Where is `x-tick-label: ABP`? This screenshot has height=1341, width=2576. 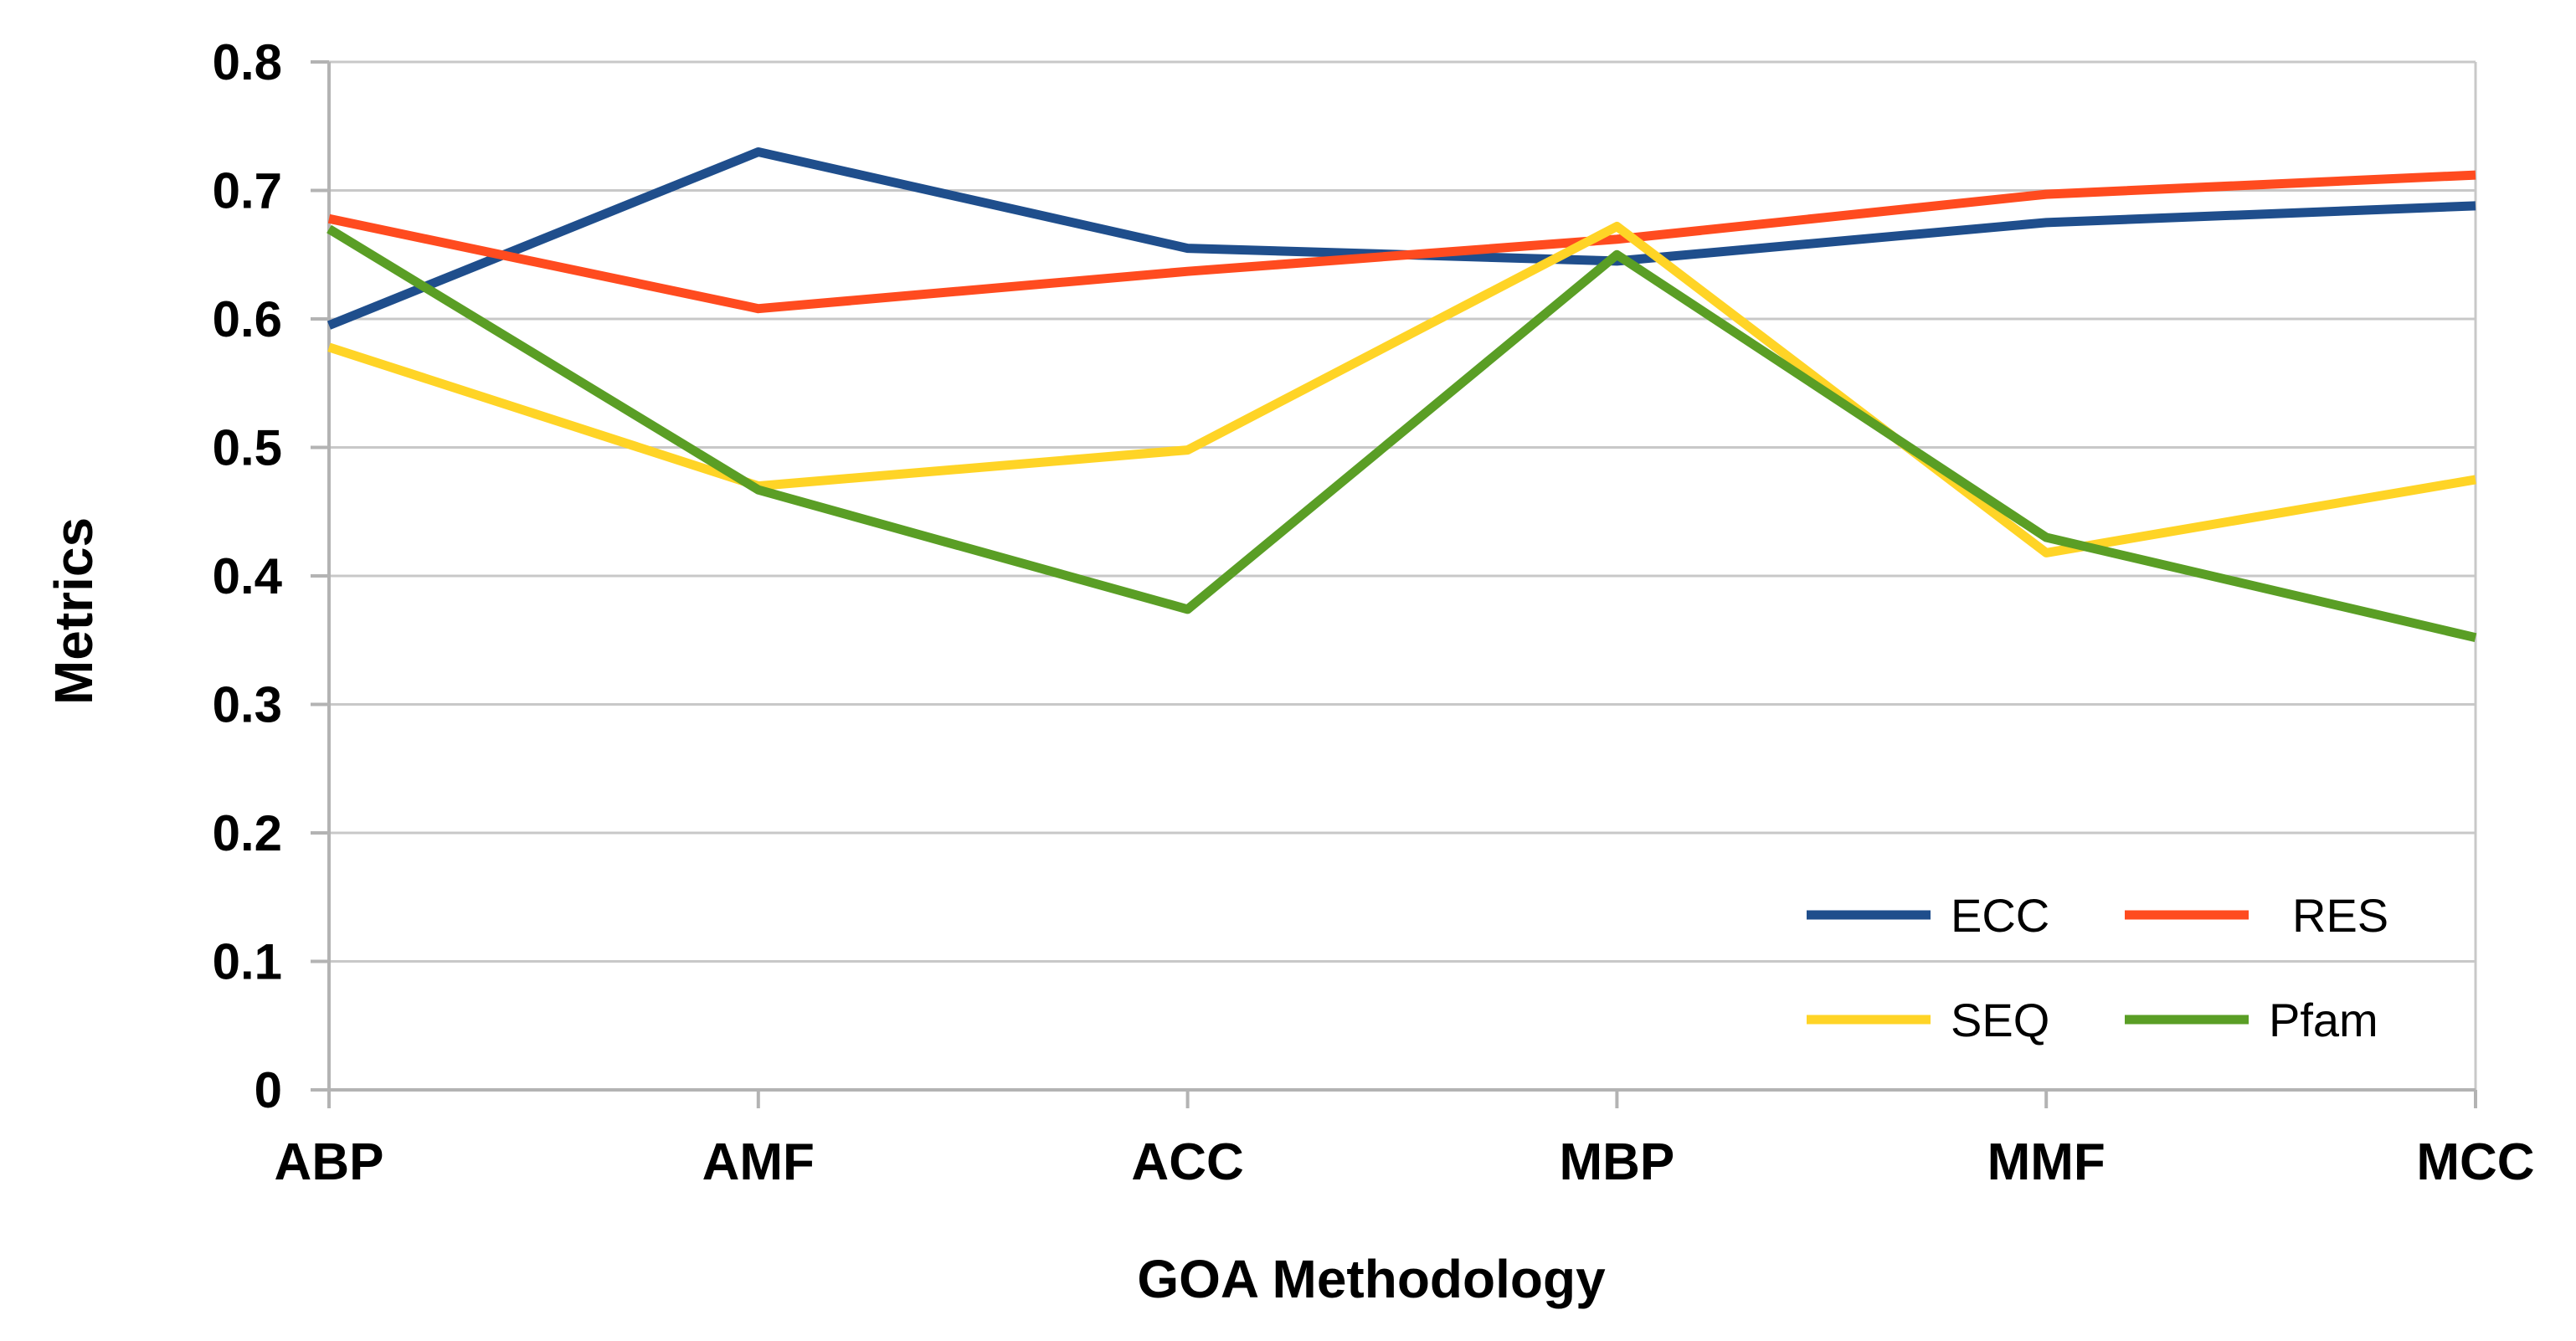
x-tick-label: ABP is located at coordinates (330, 1162).